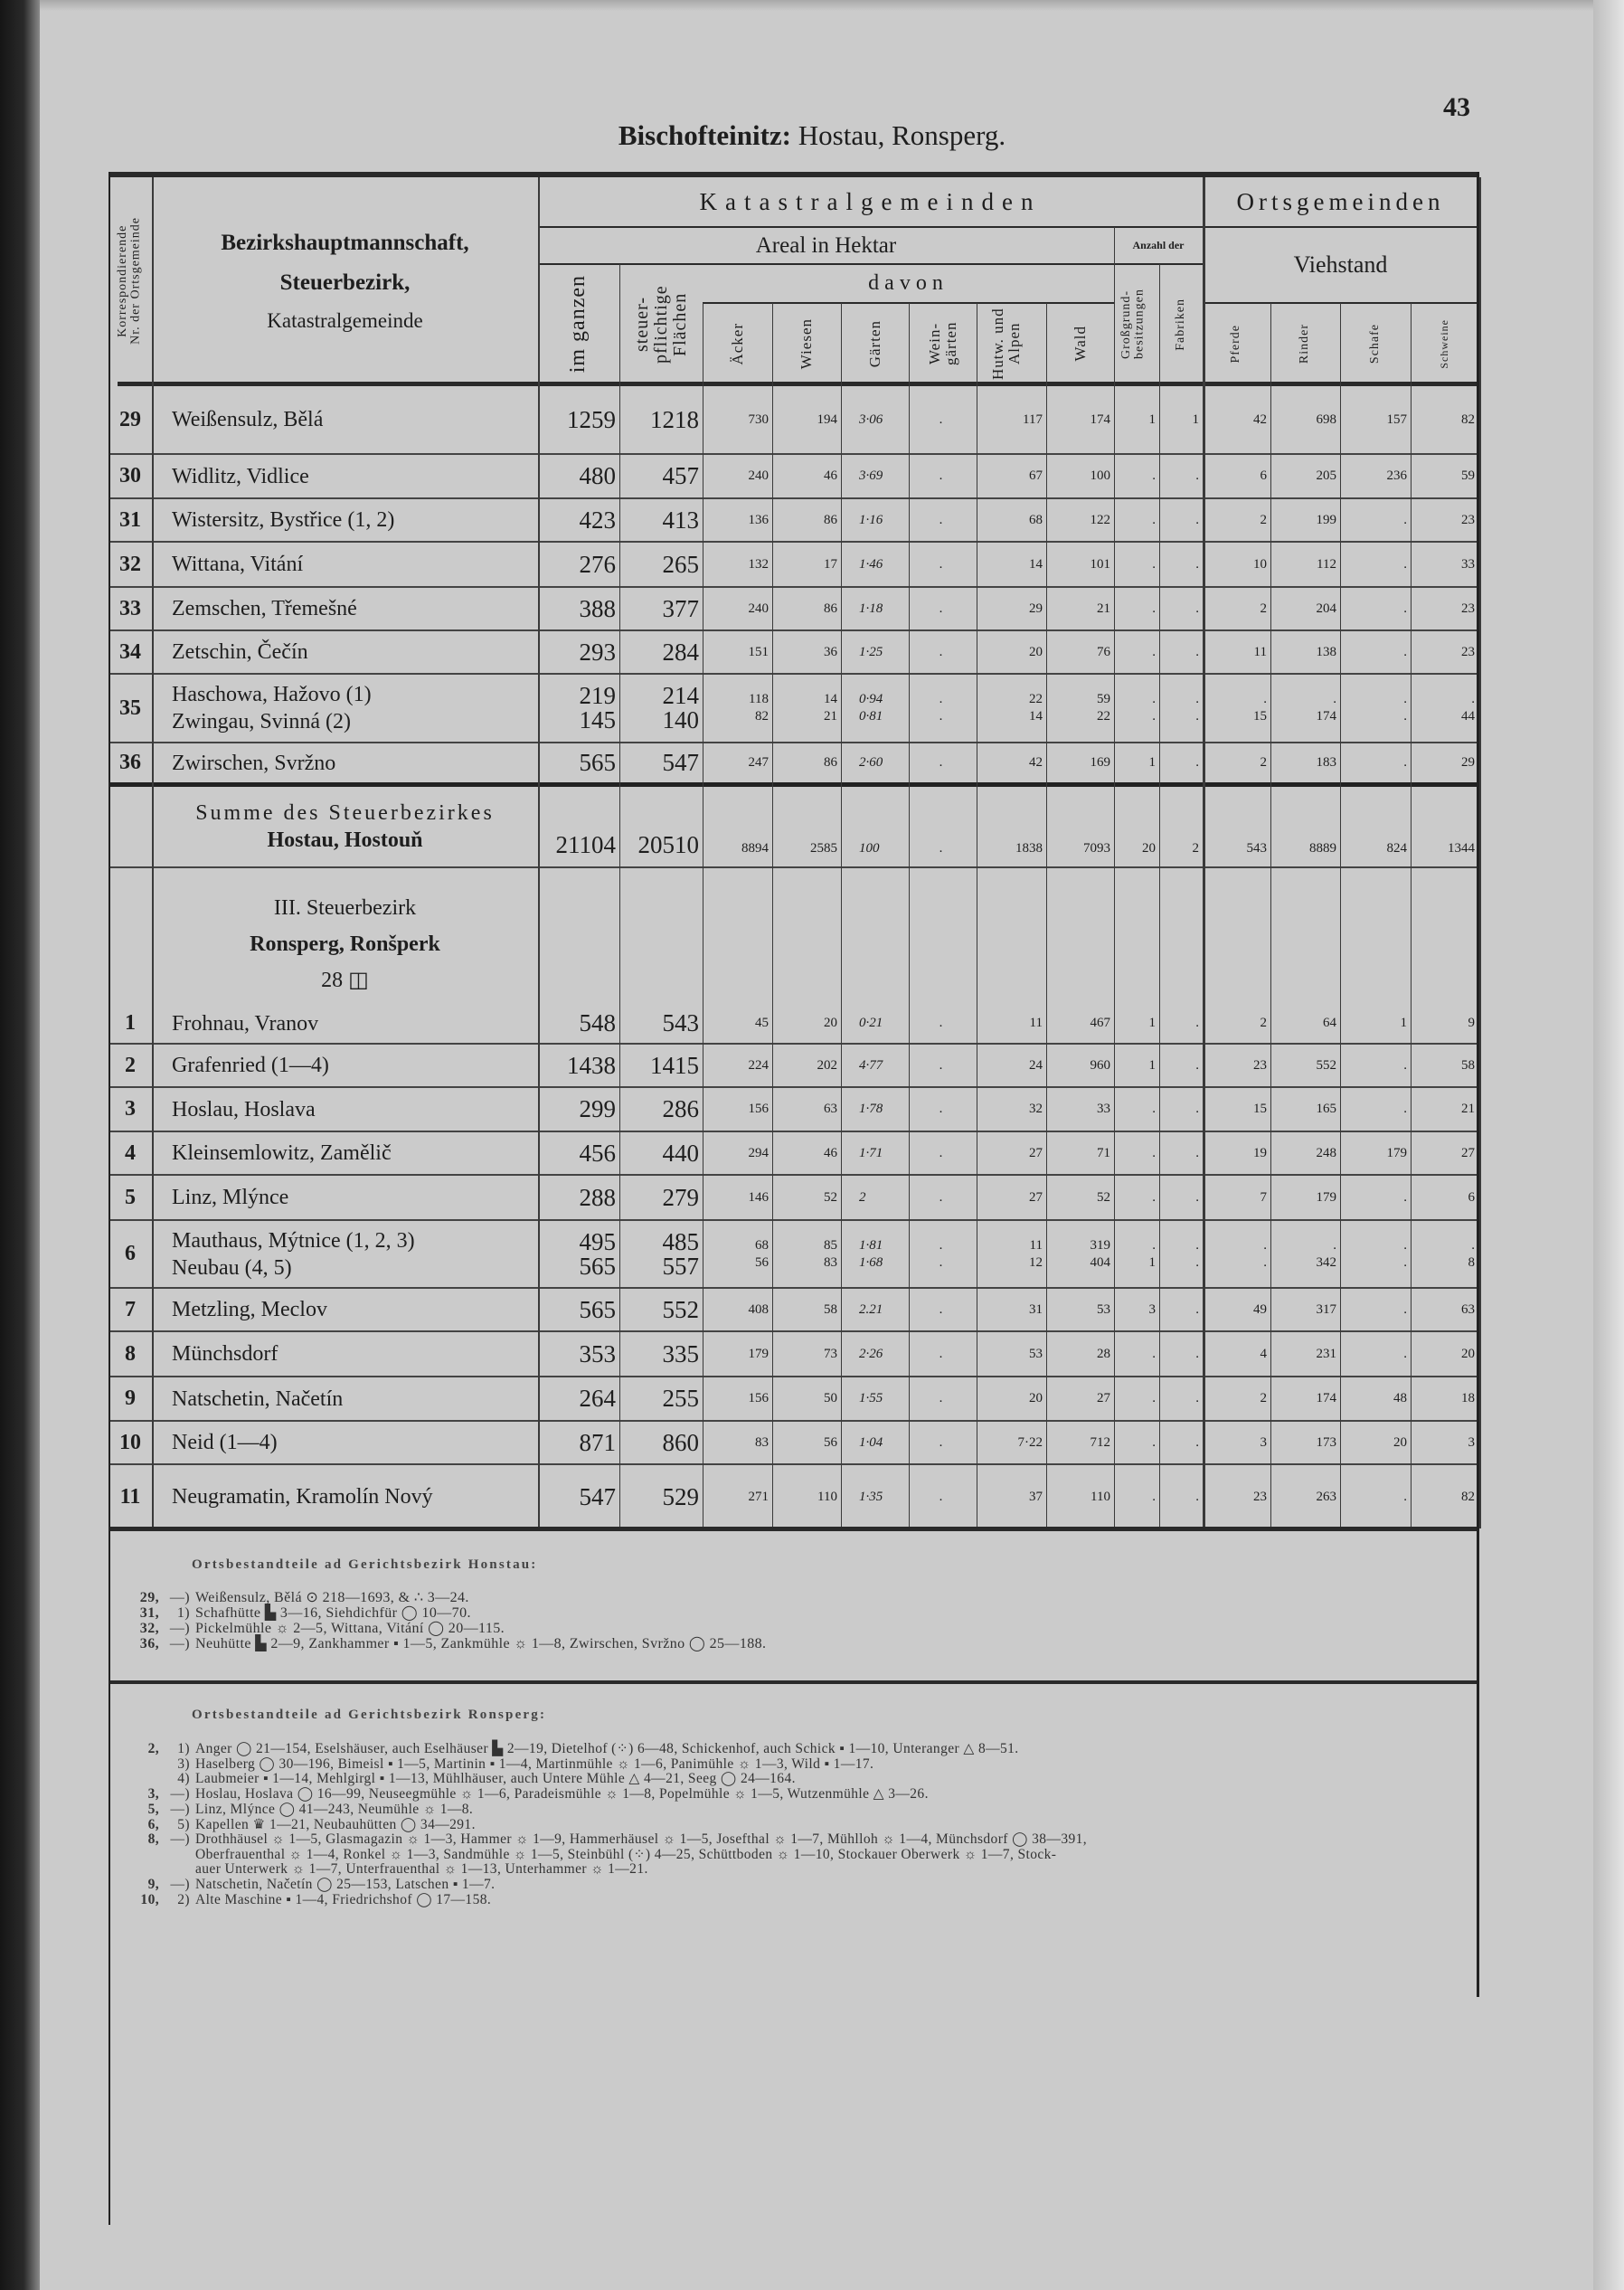 The width and height of the screenshot is (1624, 2290). I want to click on hutw-value: 20, so click(1036, 651).